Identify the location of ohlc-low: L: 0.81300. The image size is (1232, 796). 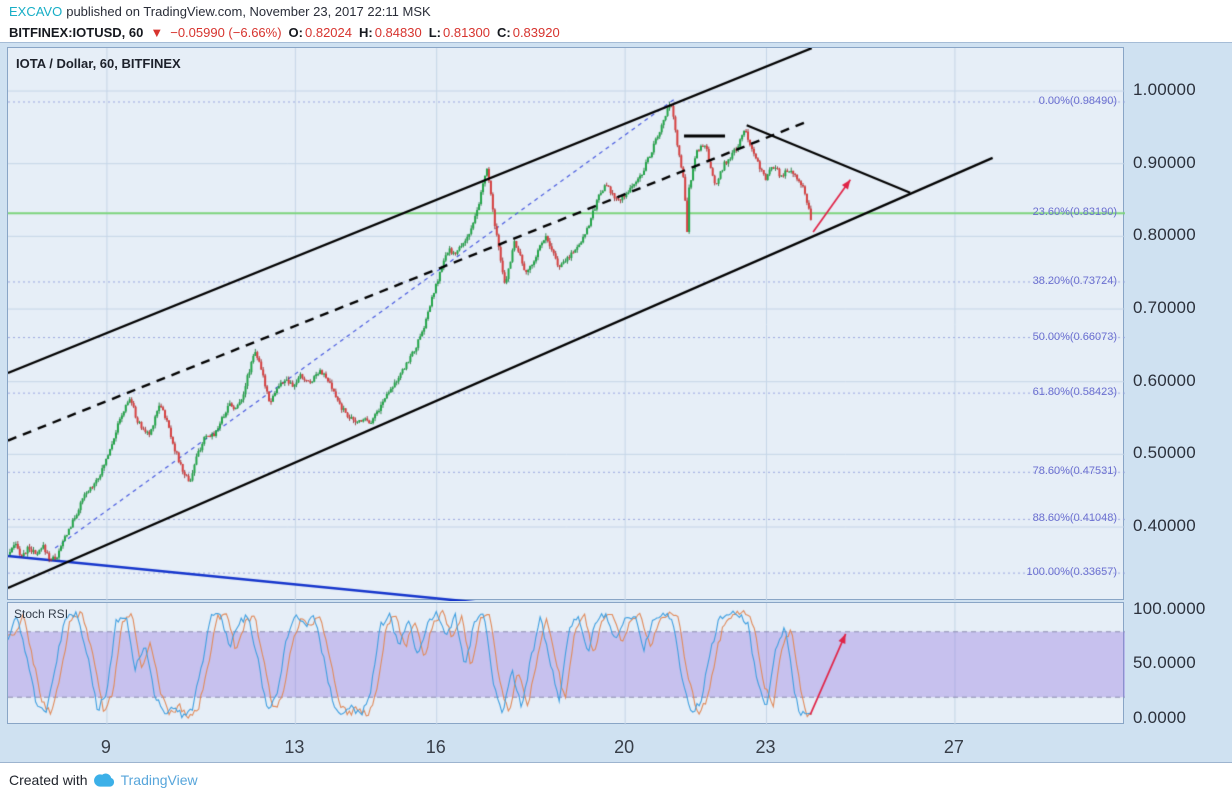
(459, 32).